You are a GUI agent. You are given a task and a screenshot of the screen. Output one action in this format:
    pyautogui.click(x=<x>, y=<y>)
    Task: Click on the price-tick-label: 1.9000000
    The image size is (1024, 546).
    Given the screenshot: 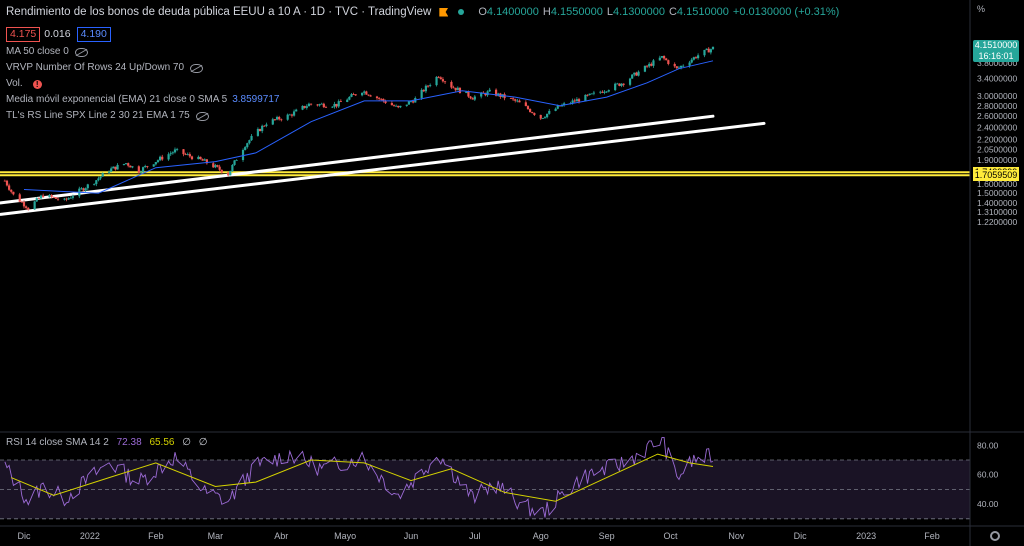 What is the action you would take?
    pyautogui.click(x=997, y=160)
    